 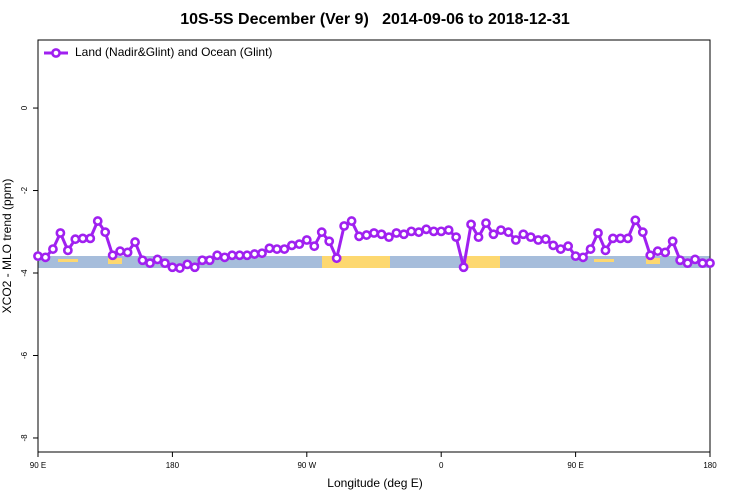 What do you see at coordinates (374, 483) in the screenshot?
I see `x-axis-label: Longitude (deg E)` at bounding box center [374, 483].